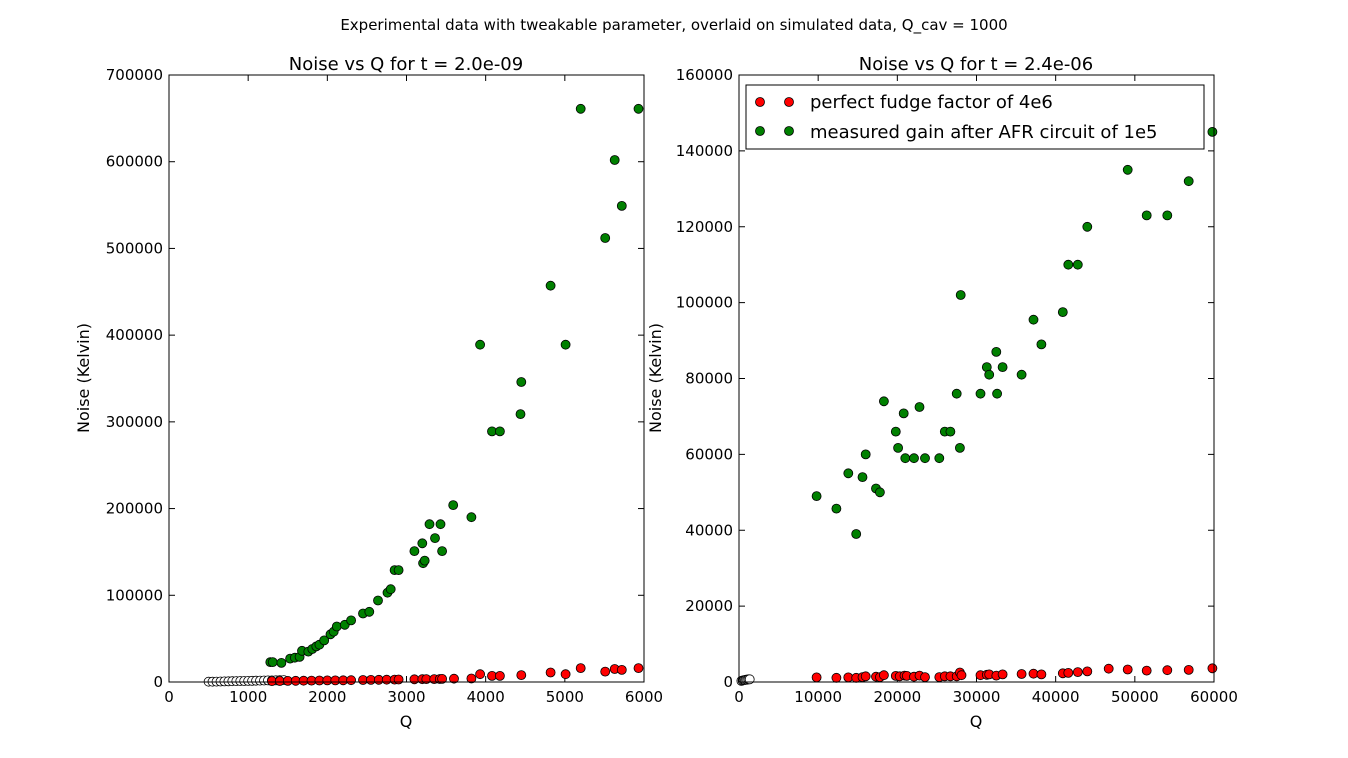 This screenshot has width=1348, height=758. What do you see at coordinates (704, 75) in the screenshot?
I see `y-tick-label: 160000` at bounding box center [704, 75].